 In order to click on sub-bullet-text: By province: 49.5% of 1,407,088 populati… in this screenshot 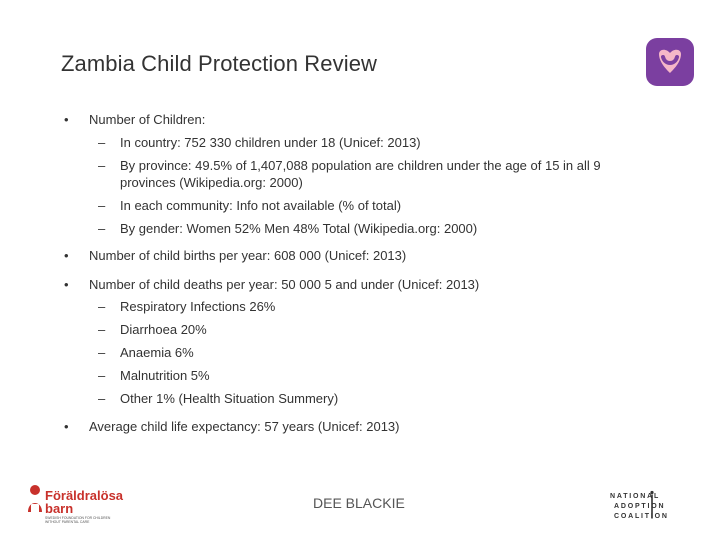, I will do `click(360, 165)`.